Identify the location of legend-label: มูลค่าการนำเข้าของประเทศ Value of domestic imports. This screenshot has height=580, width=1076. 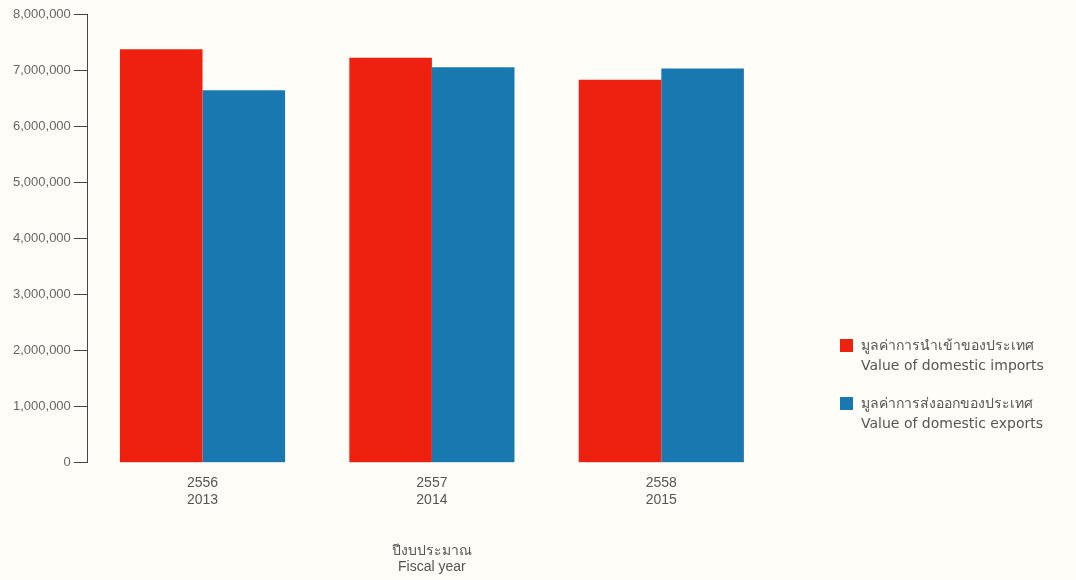
(952, 355).